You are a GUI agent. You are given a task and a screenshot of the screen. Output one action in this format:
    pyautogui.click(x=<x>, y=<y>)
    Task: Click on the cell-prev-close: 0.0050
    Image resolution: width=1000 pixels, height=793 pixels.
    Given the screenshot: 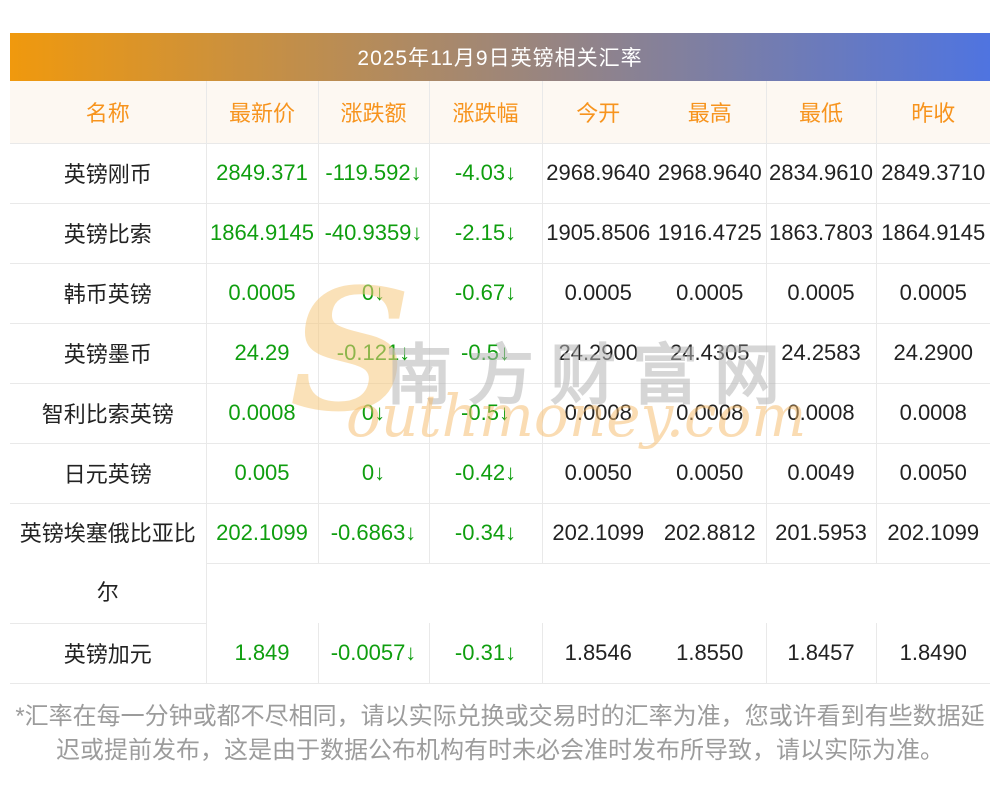 What is the action you would take?
    pyautogui.click(x=933, y=473)
    